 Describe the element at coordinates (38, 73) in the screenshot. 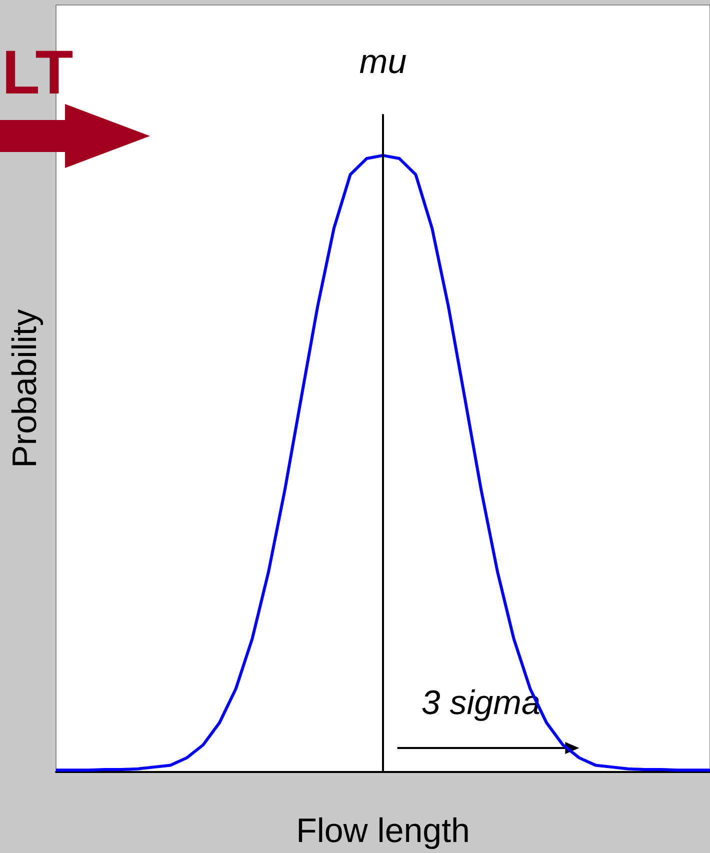

I see `text: LT` at that location.